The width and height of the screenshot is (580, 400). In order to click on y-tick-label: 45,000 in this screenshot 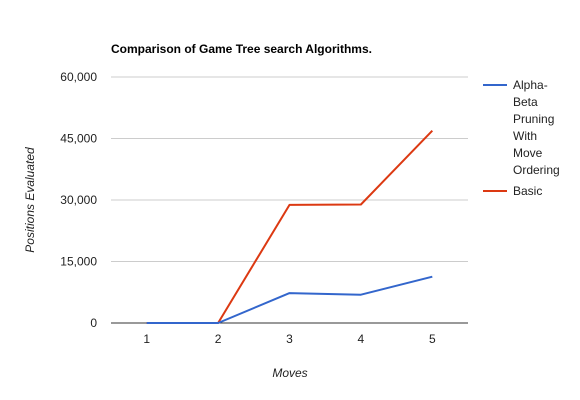, I will do `click(78, 139)`.